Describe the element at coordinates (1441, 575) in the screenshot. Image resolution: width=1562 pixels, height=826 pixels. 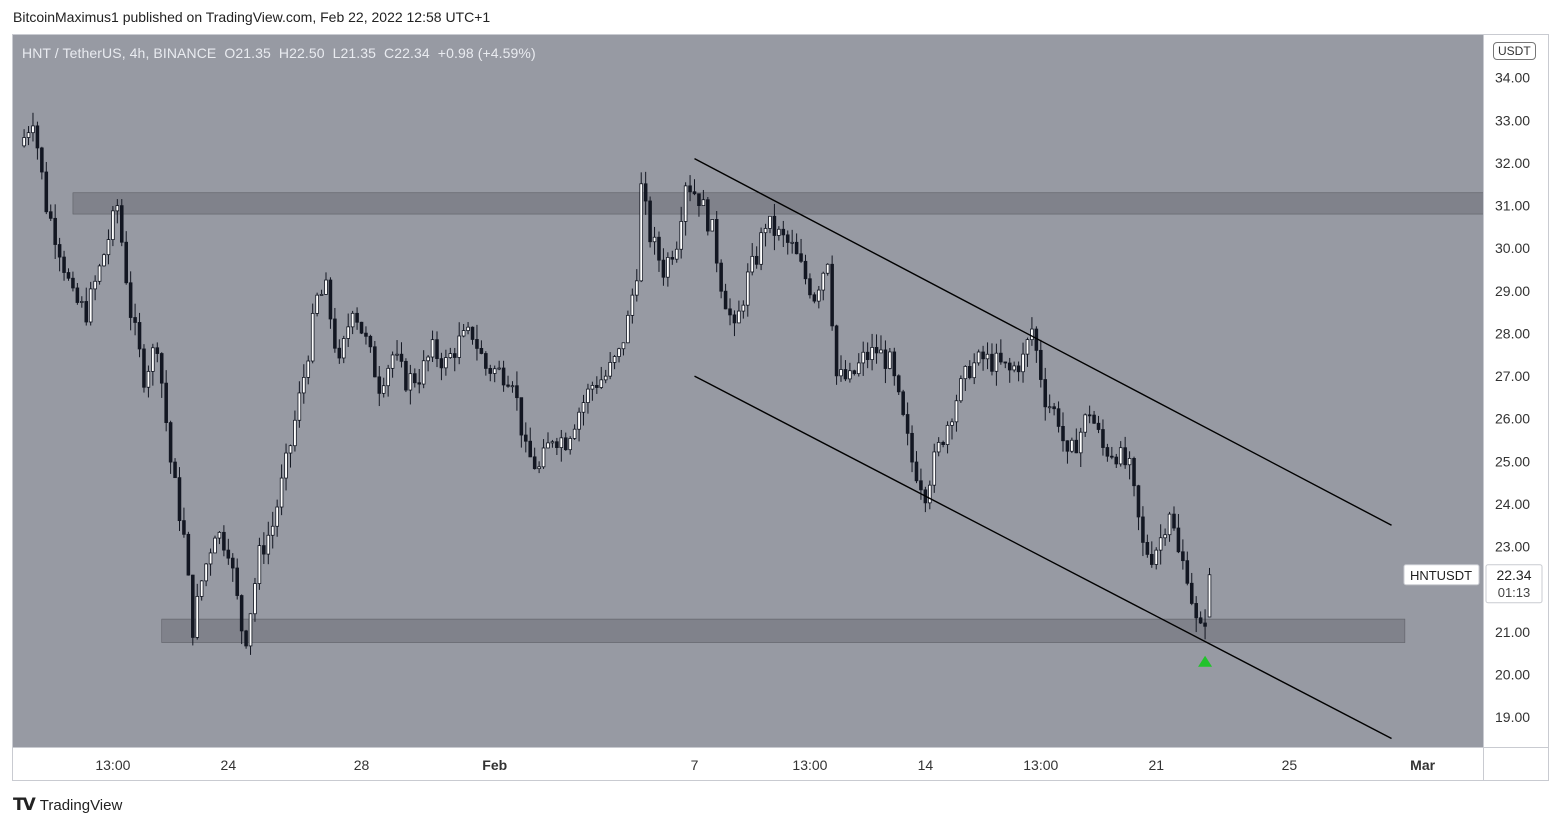
I see `symbol-price-tag` at that location.